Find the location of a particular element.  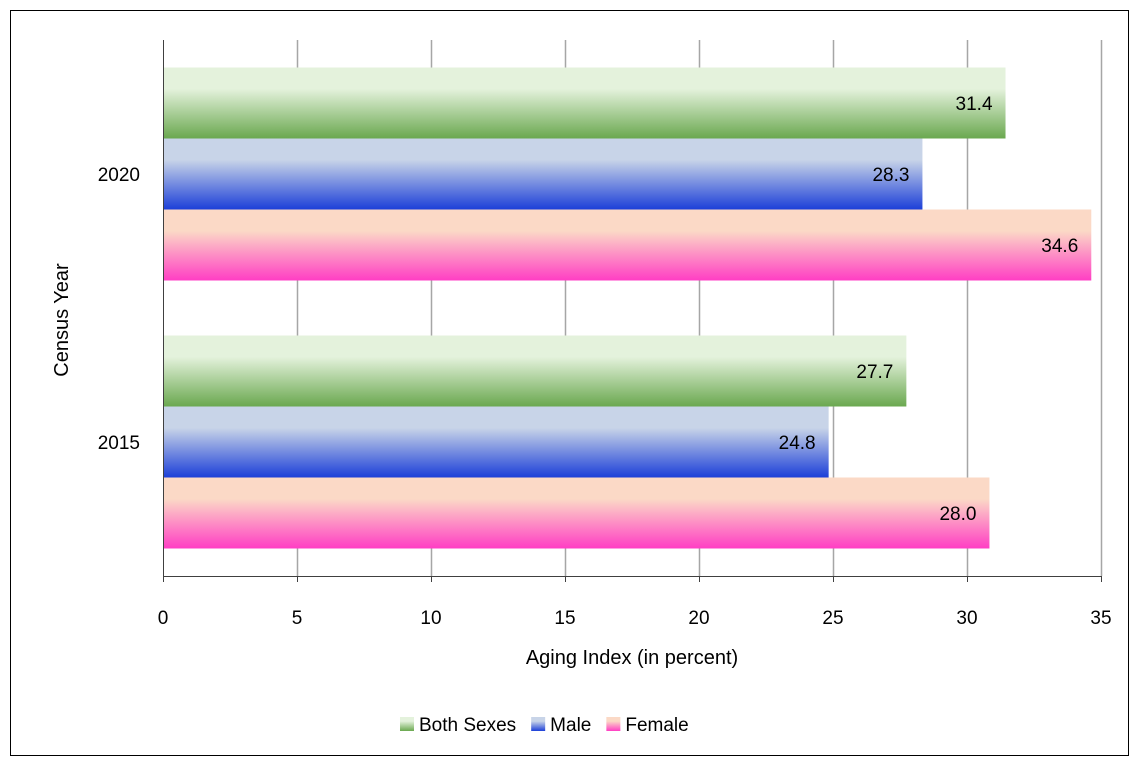

x-tick-label: 20 is located at coordinates (698, 618).